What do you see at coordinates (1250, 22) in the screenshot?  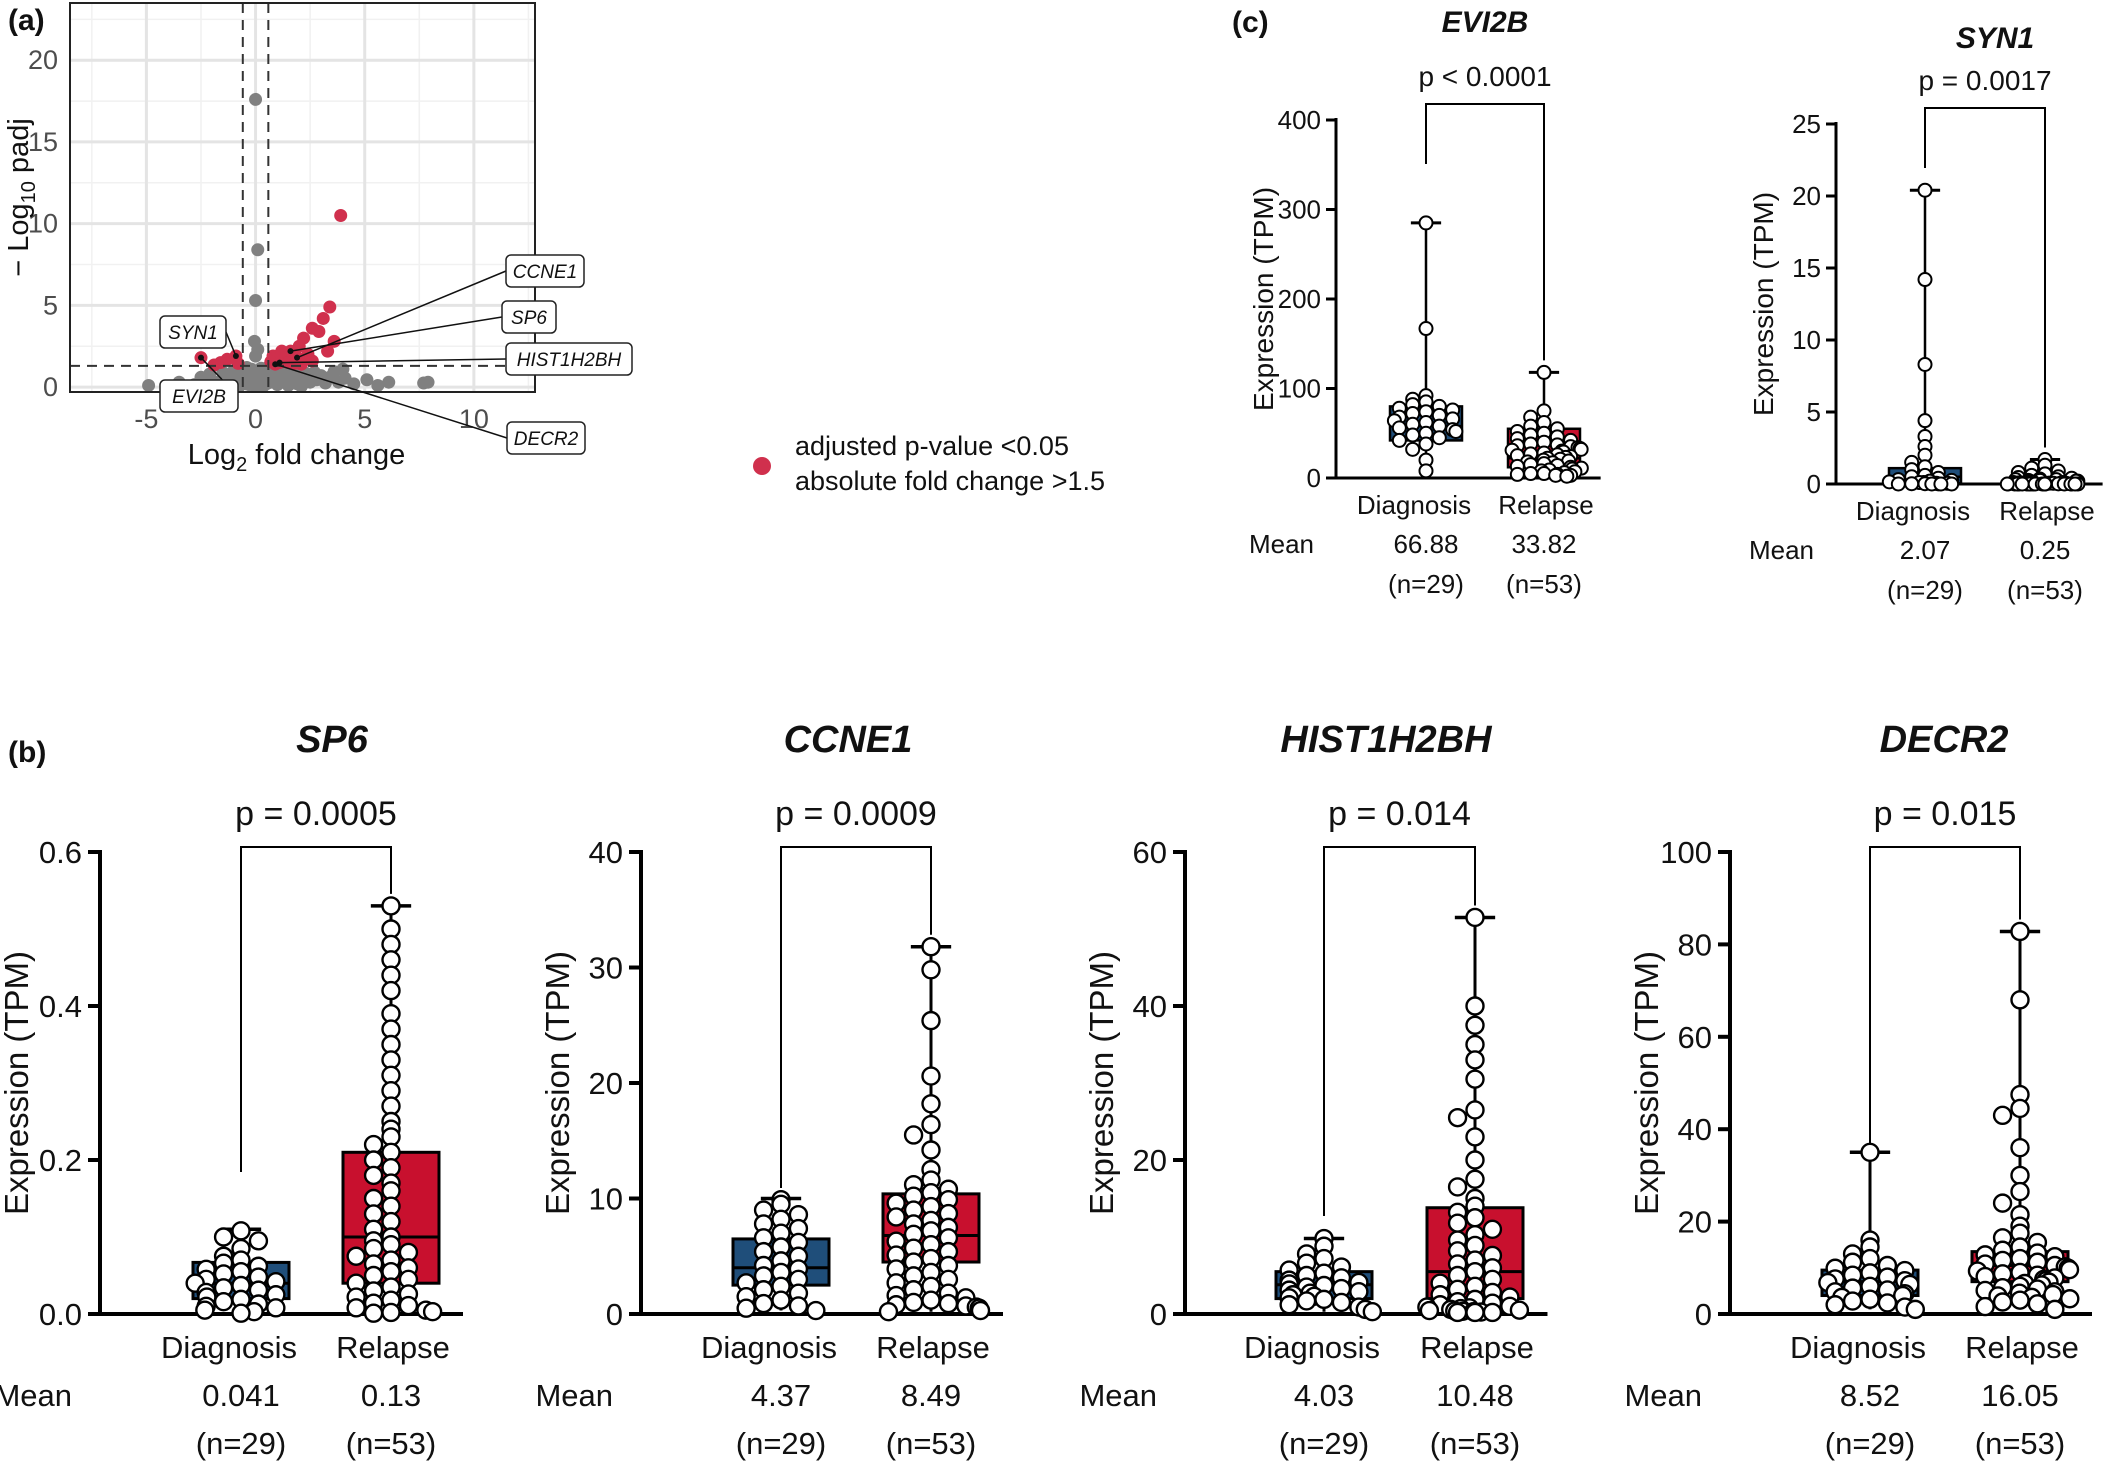 I see `panel-c-label: (c)` at bounding box center [1250, 22].